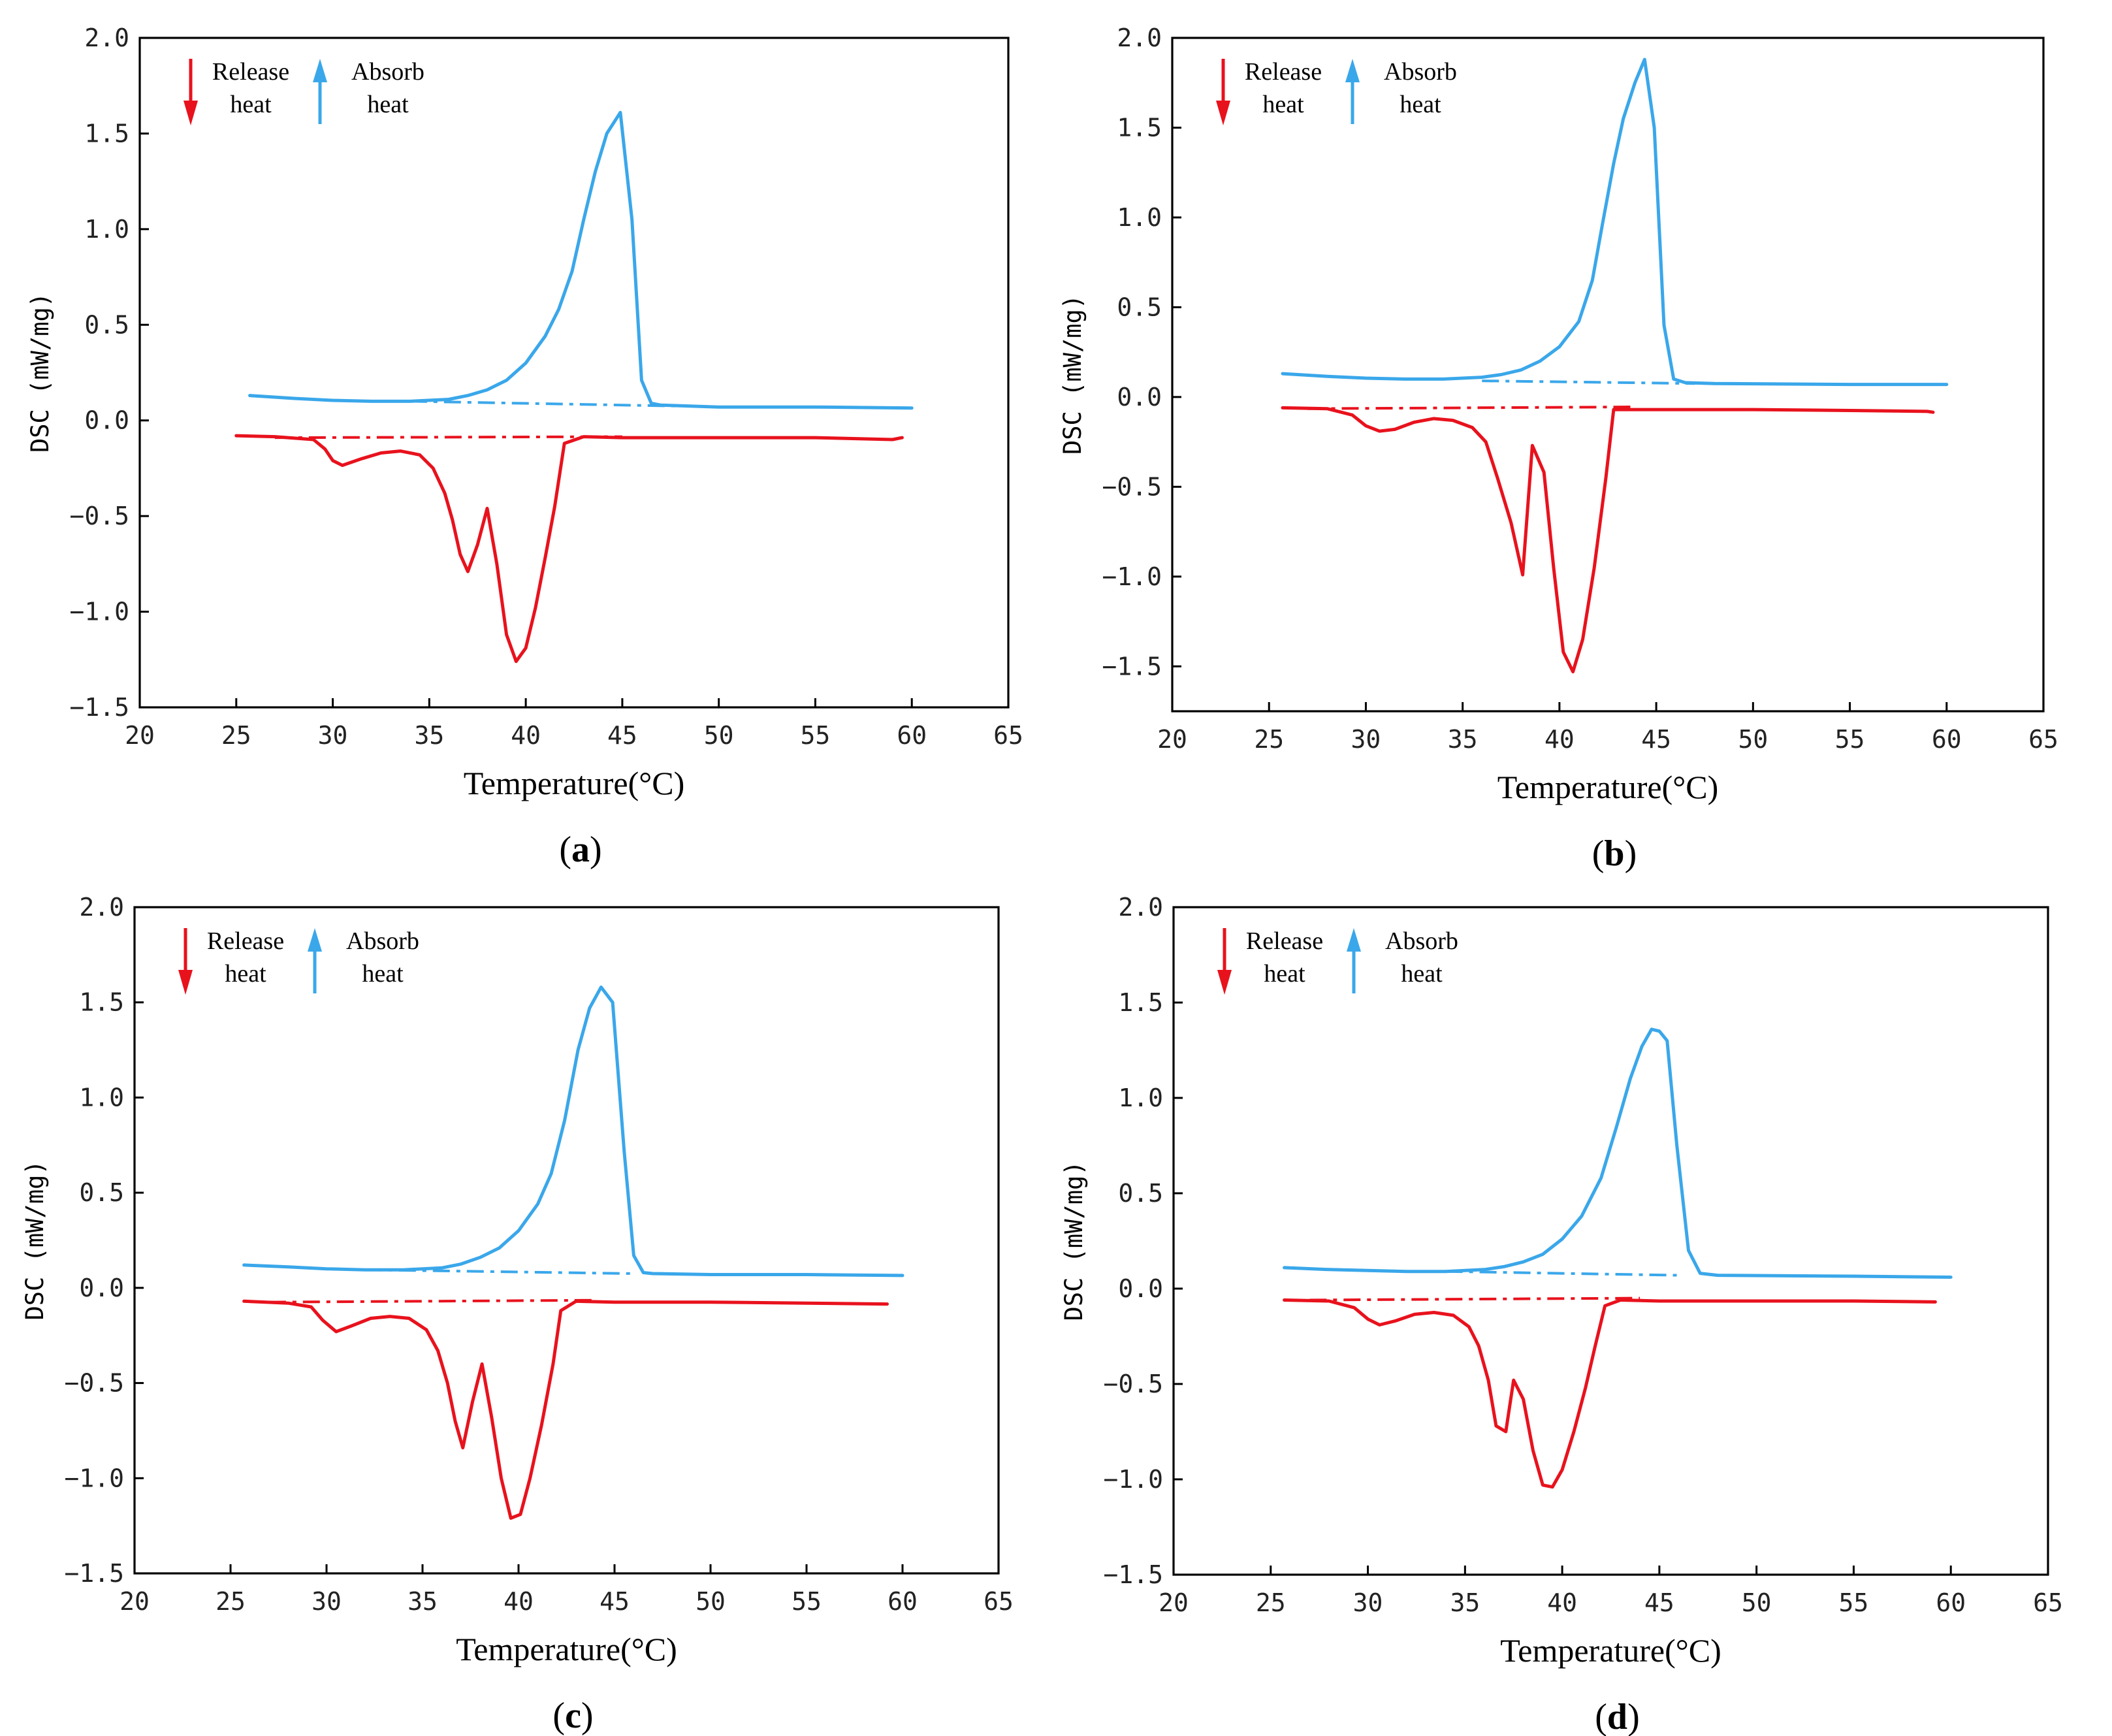  I want to click on panel-label: (d), so click(1617, 1717).